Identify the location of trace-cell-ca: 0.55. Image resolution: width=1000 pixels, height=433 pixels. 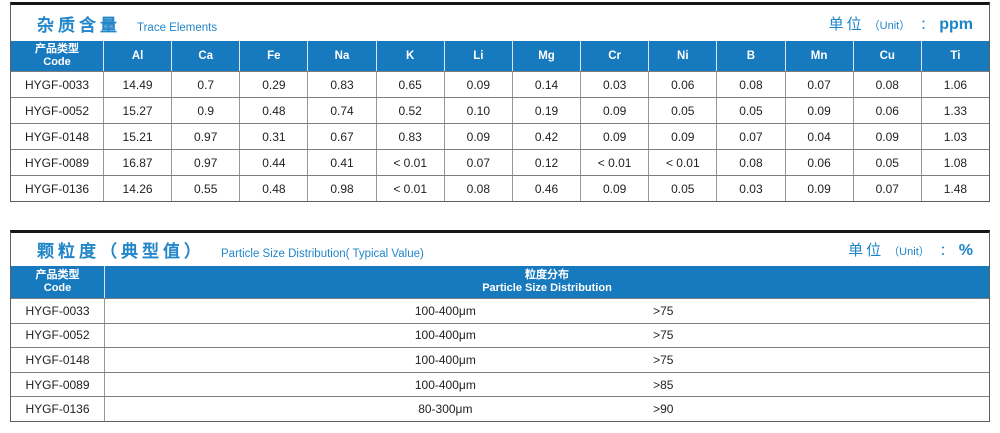
(205, 188).